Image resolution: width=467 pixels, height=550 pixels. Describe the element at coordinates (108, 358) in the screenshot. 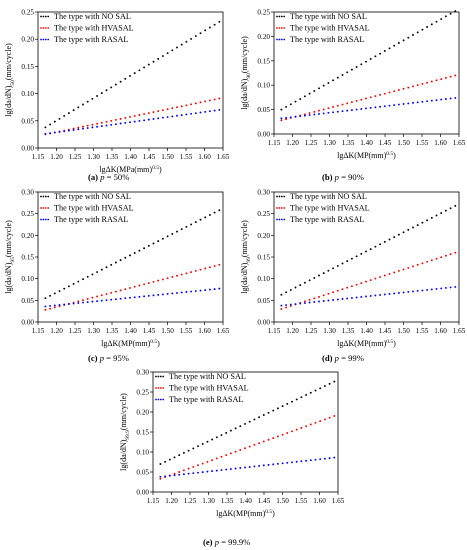

I see `panel-caption: (c) p = 95%` at that location.